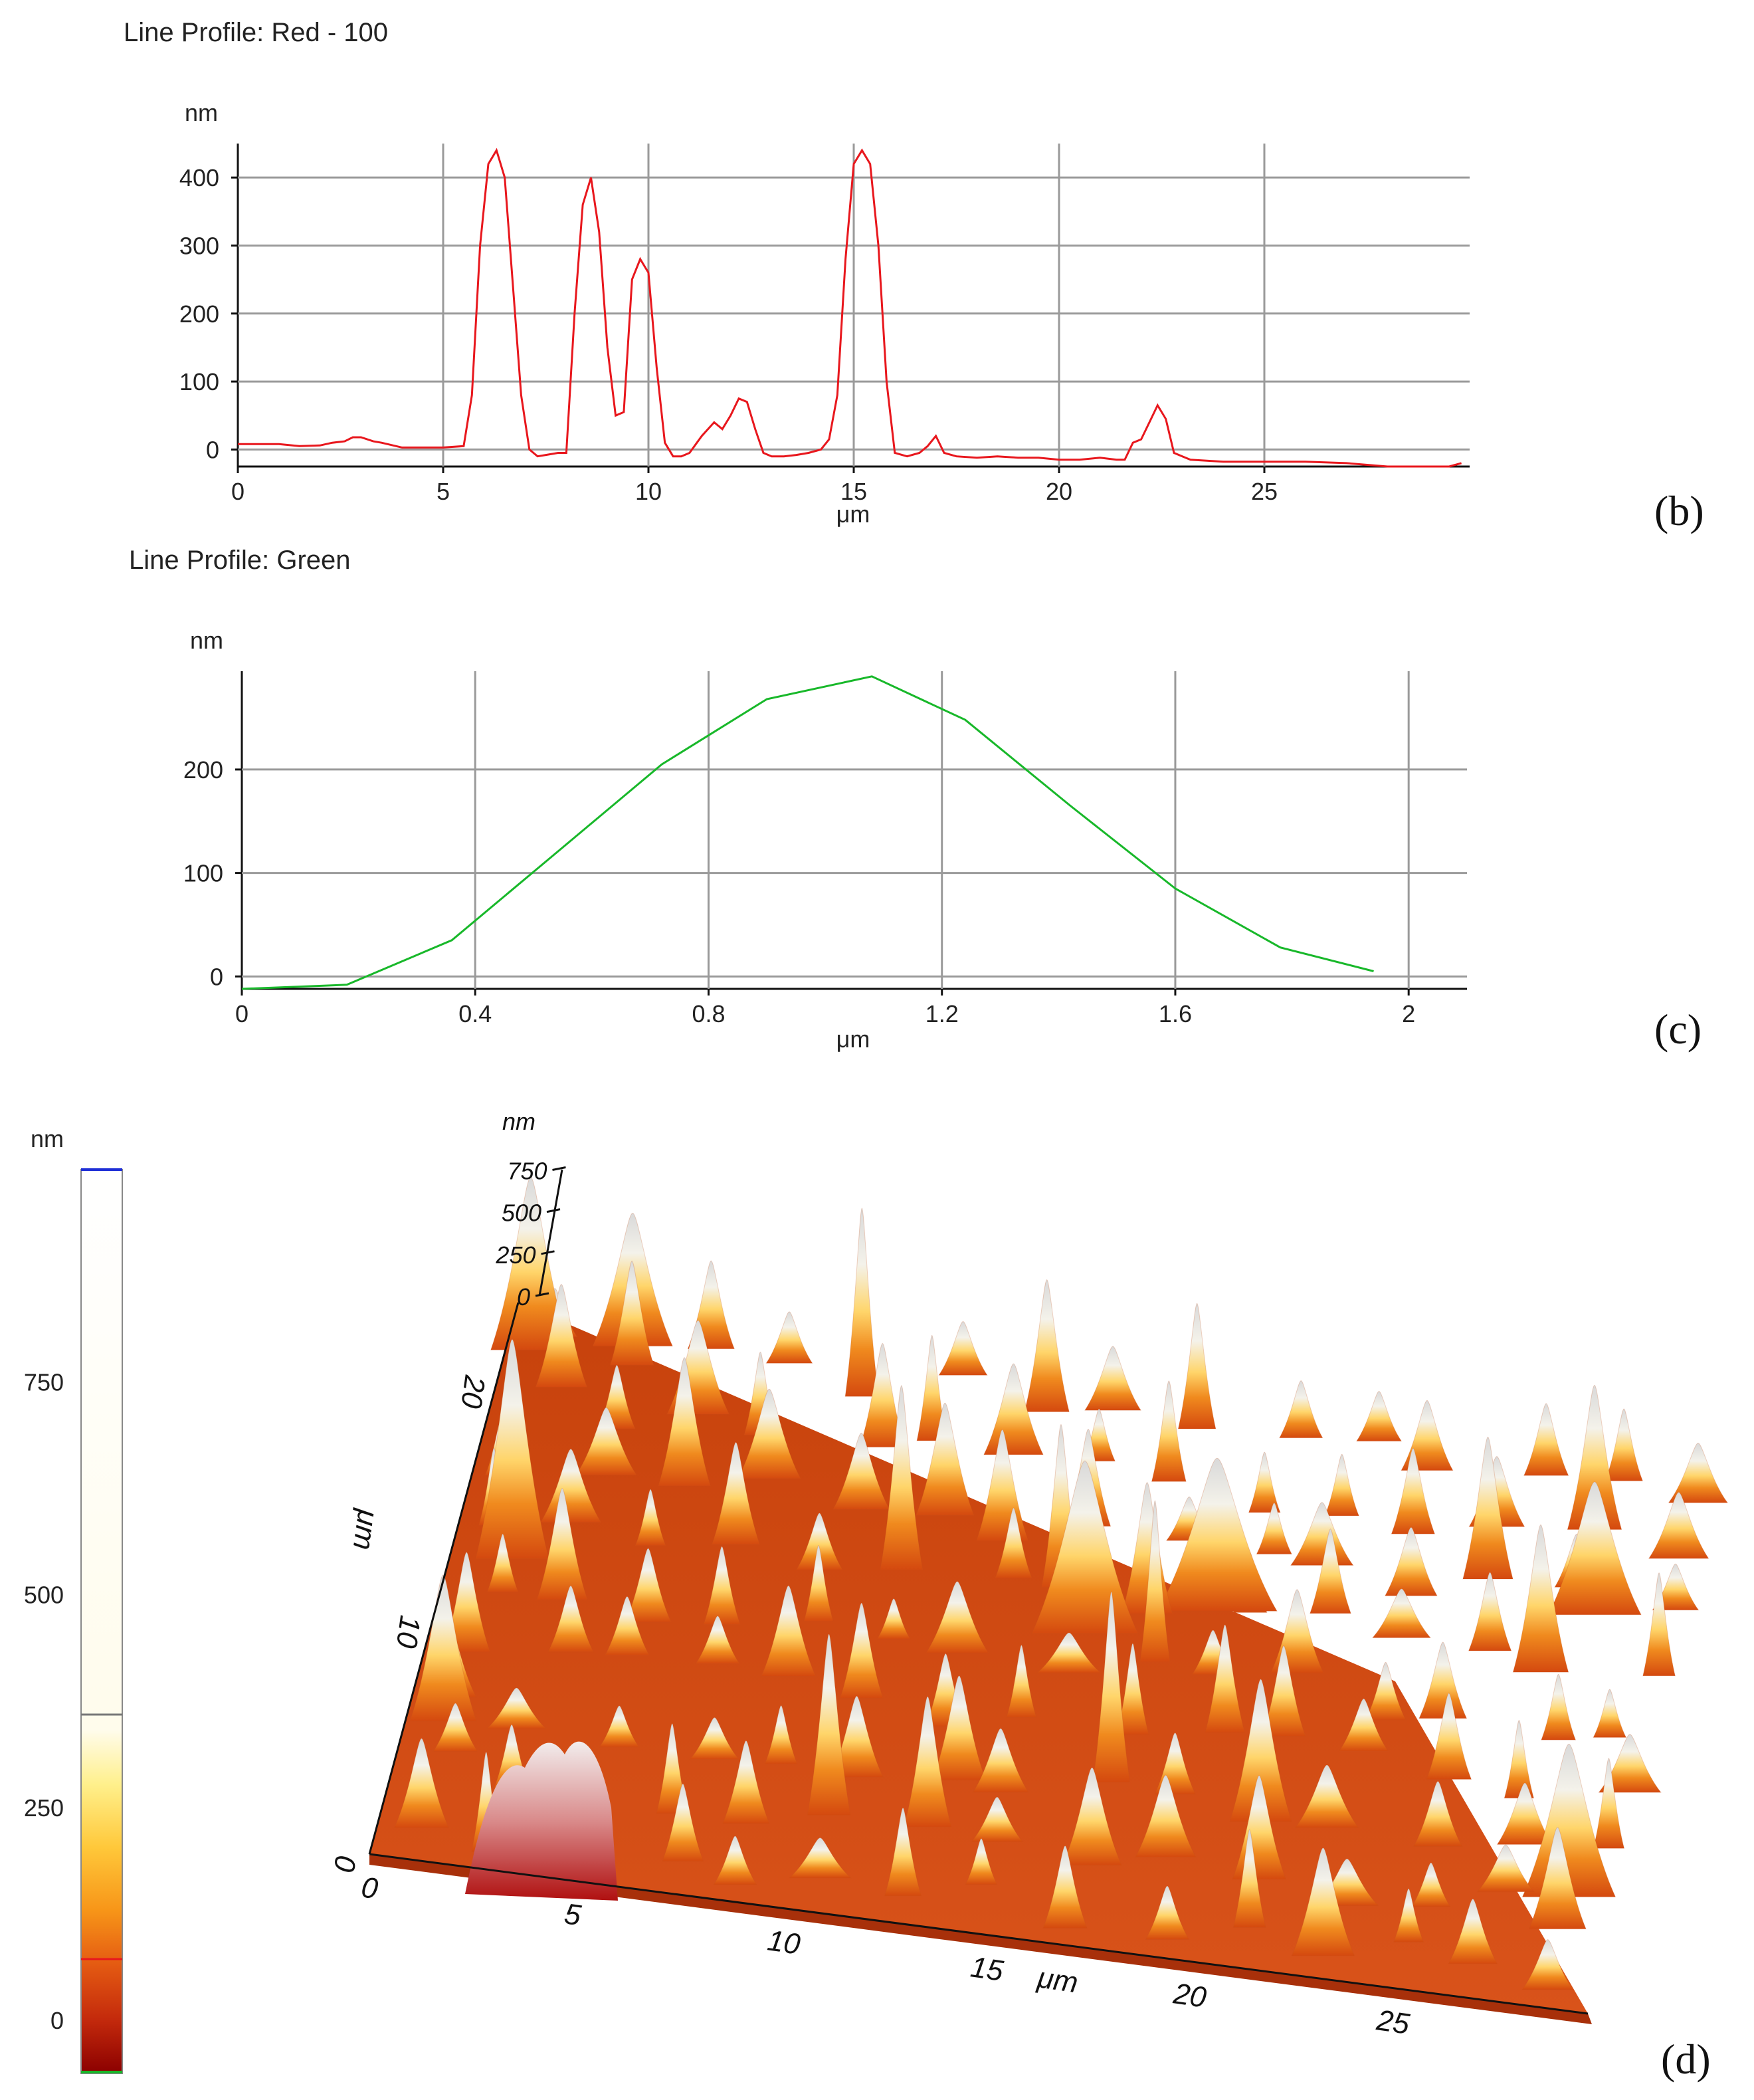 Image resolution: width=1754 pixels, height=2100 pixels. What do you see at coordinates (202, 112) in the screenshot?
I see `chart-b-y-unit: nm` at bounding box center [202, 112].